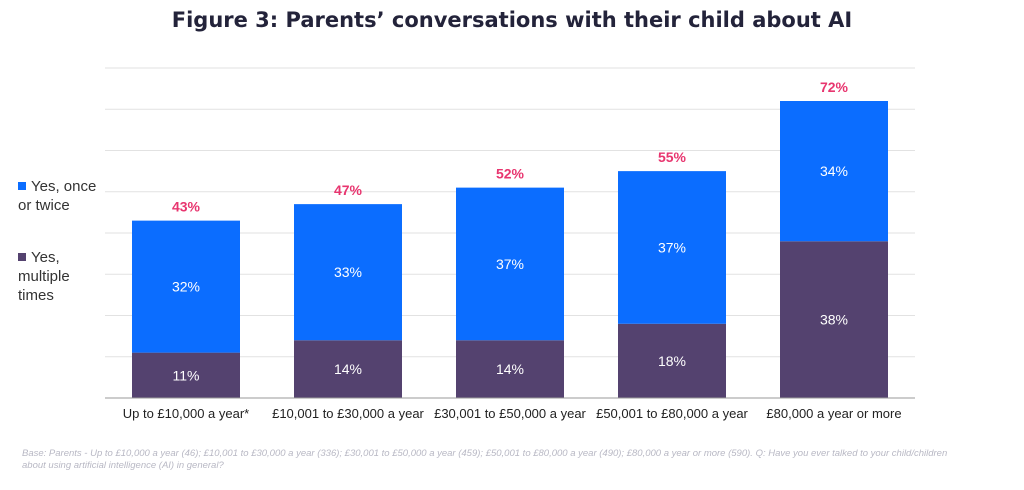 The height and width of the screenshot is (490, 1024). What do you see at coordinates (348, 190) in the screenshot?
I see `bar-total-label: 47%` at bounding box center [348, 190].